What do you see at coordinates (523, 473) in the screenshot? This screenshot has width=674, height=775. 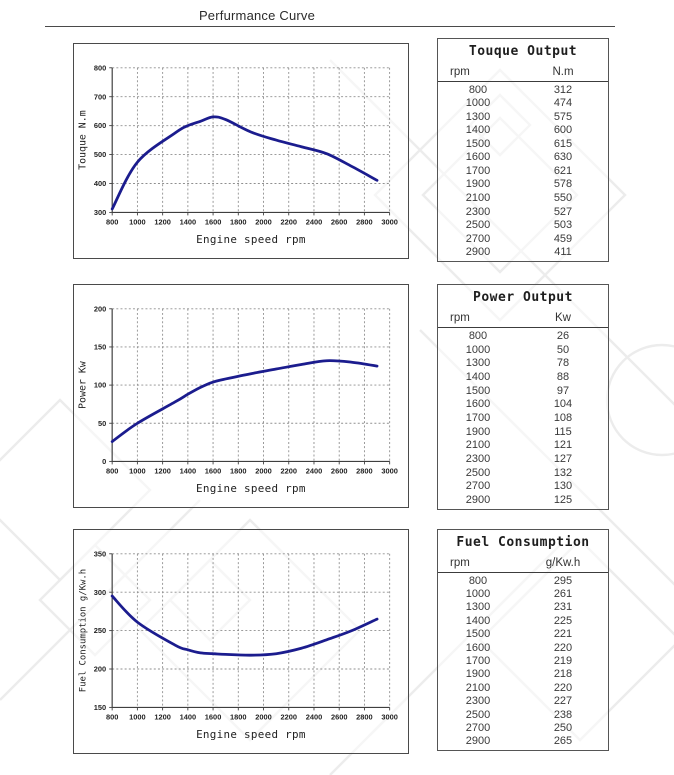 I see `table-row: 2500 132` at bounding box center [523, 473].